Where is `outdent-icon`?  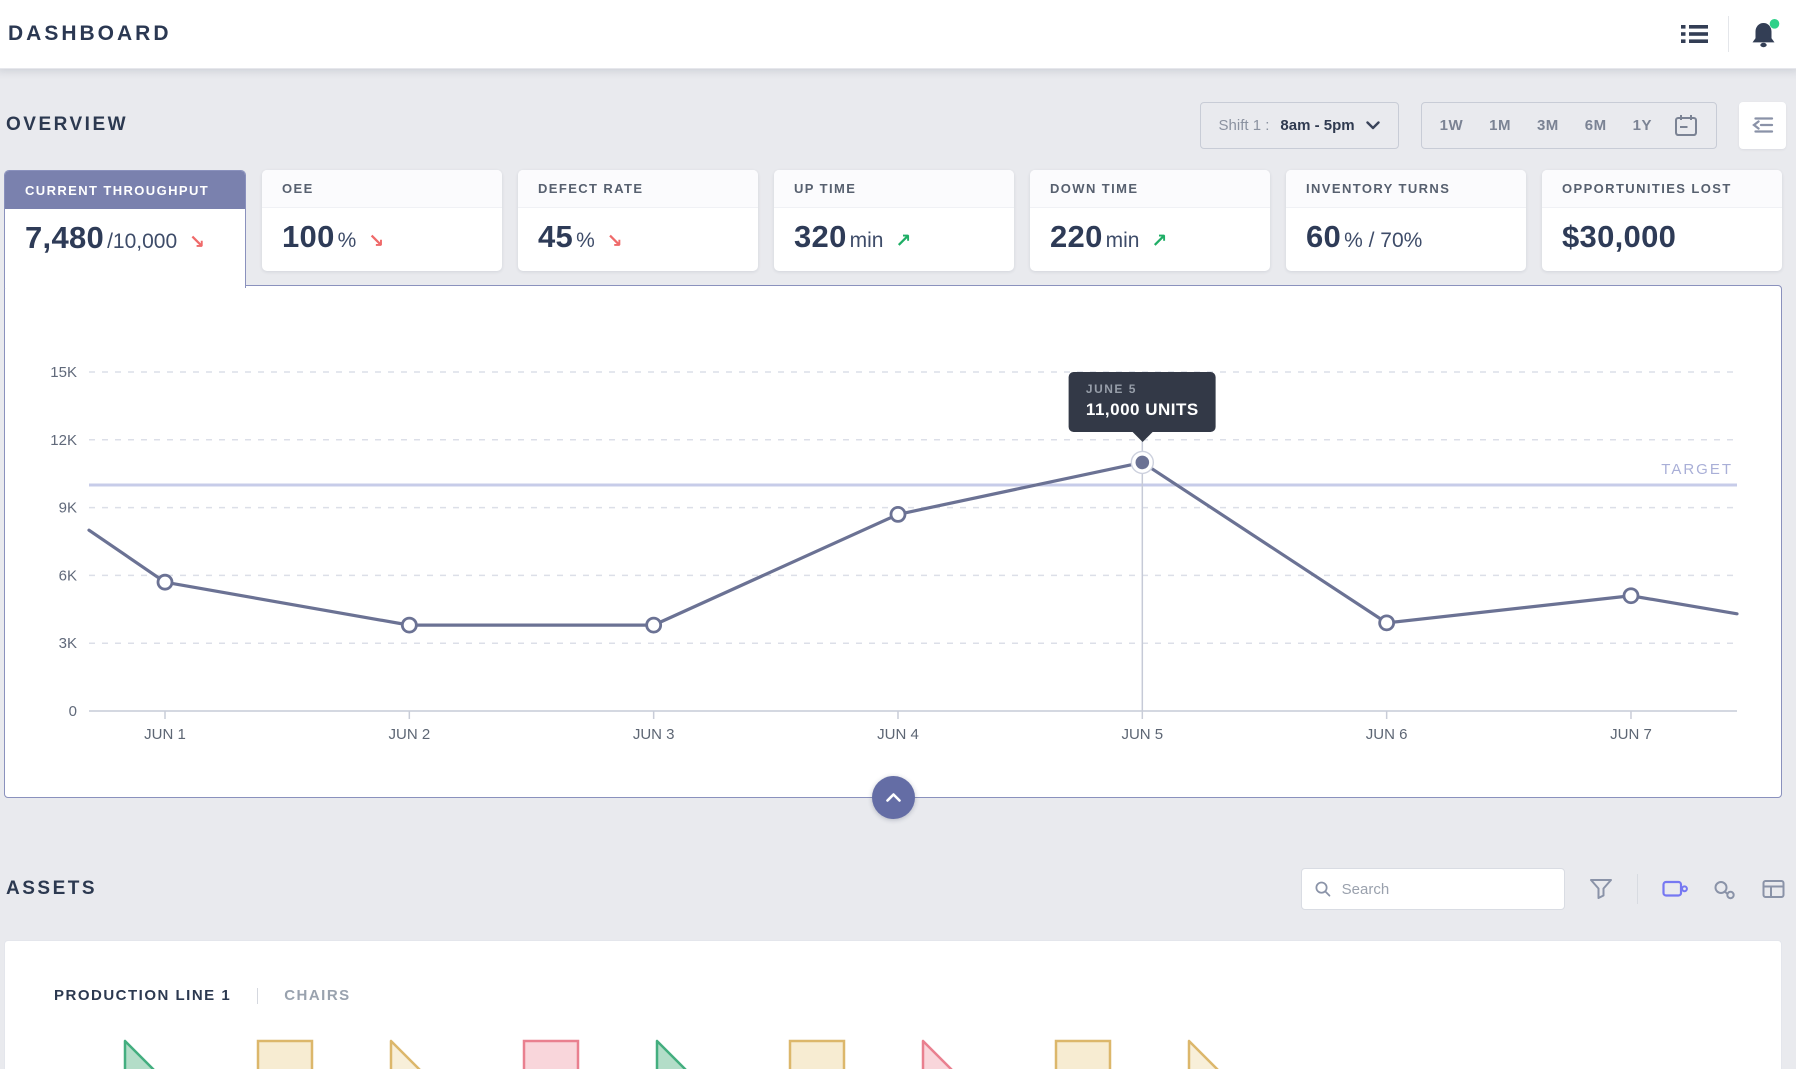 outdent-icon is located at coordinates (1762, 125).